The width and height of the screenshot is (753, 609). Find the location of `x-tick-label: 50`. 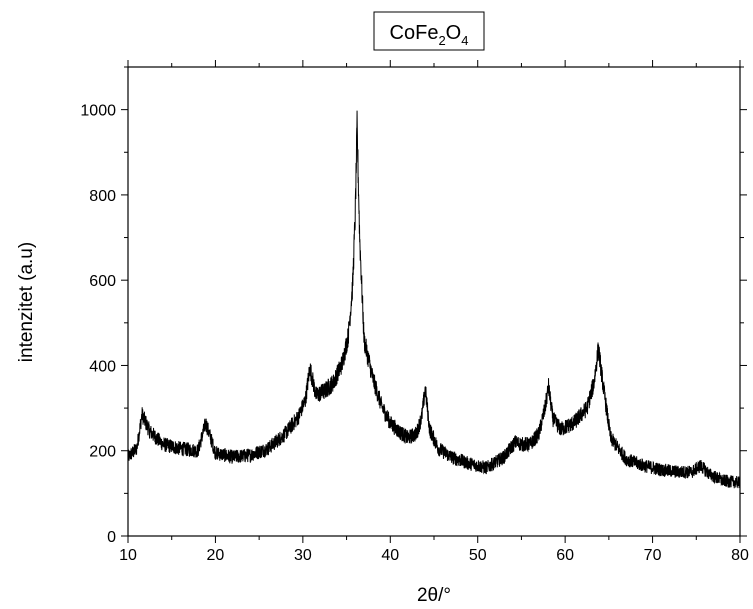

x-tick-label: 50 is located at coordinates (478, 555).